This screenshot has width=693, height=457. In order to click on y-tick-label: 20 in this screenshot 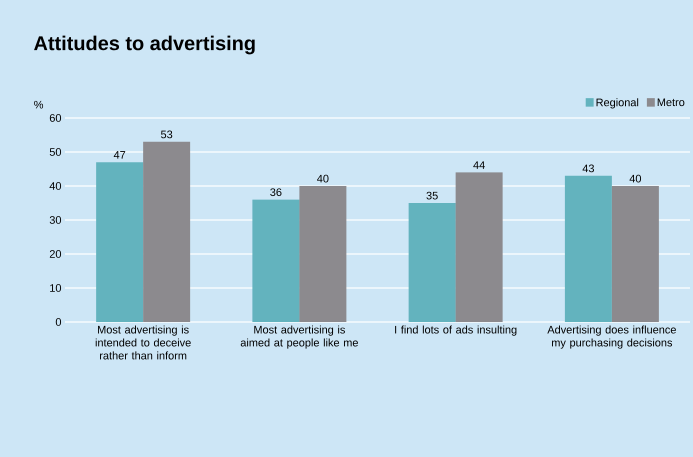, I will do `click(56, 254)`.